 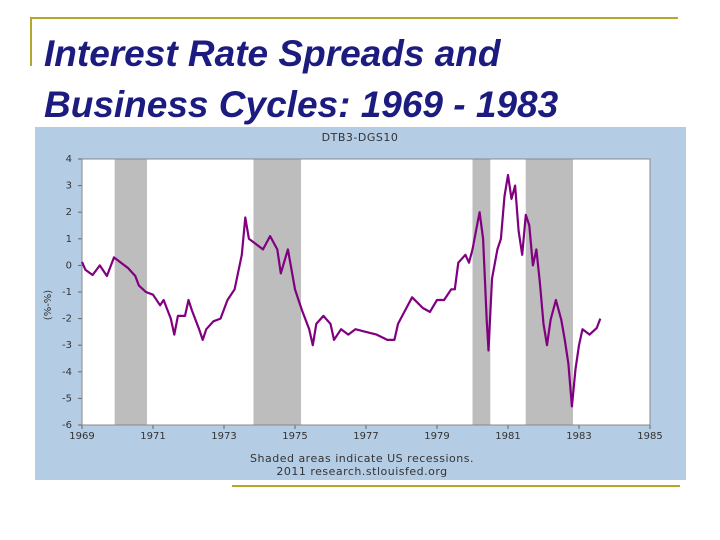 I want to click on y-tick-label: -2, so click(x=67, y=319).